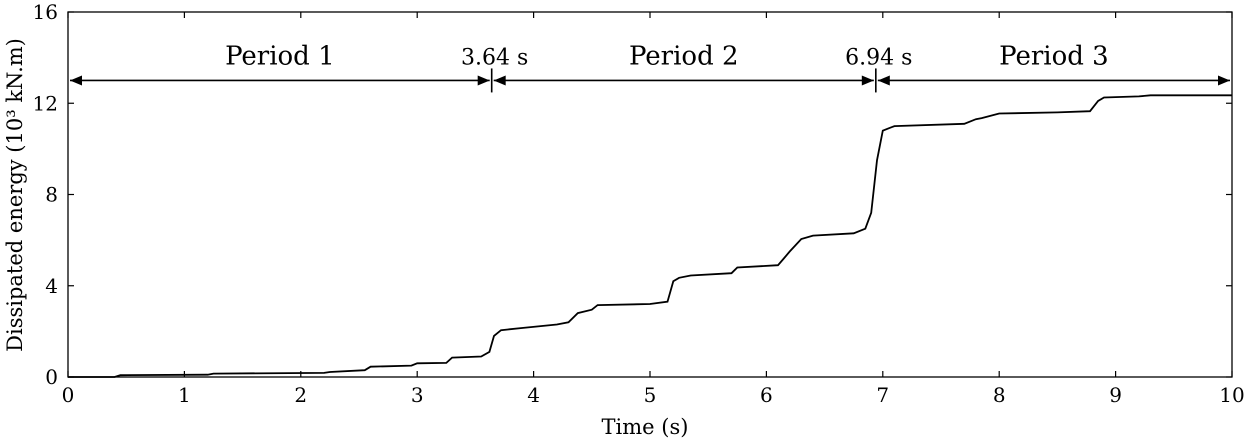 The height and width of the screenshot is (443, 1250). I want to click on x-tick-label: 4, so click(533, 395).